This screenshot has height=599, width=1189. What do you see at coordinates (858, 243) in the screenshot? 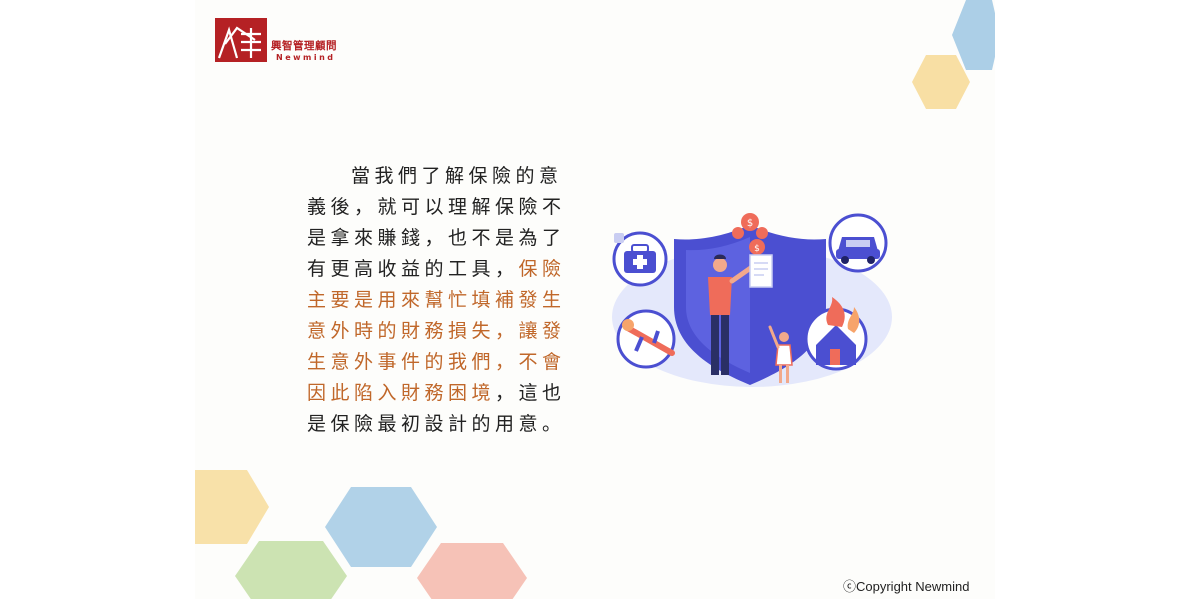
I see `car-icon` at bounding box center [858, 243].